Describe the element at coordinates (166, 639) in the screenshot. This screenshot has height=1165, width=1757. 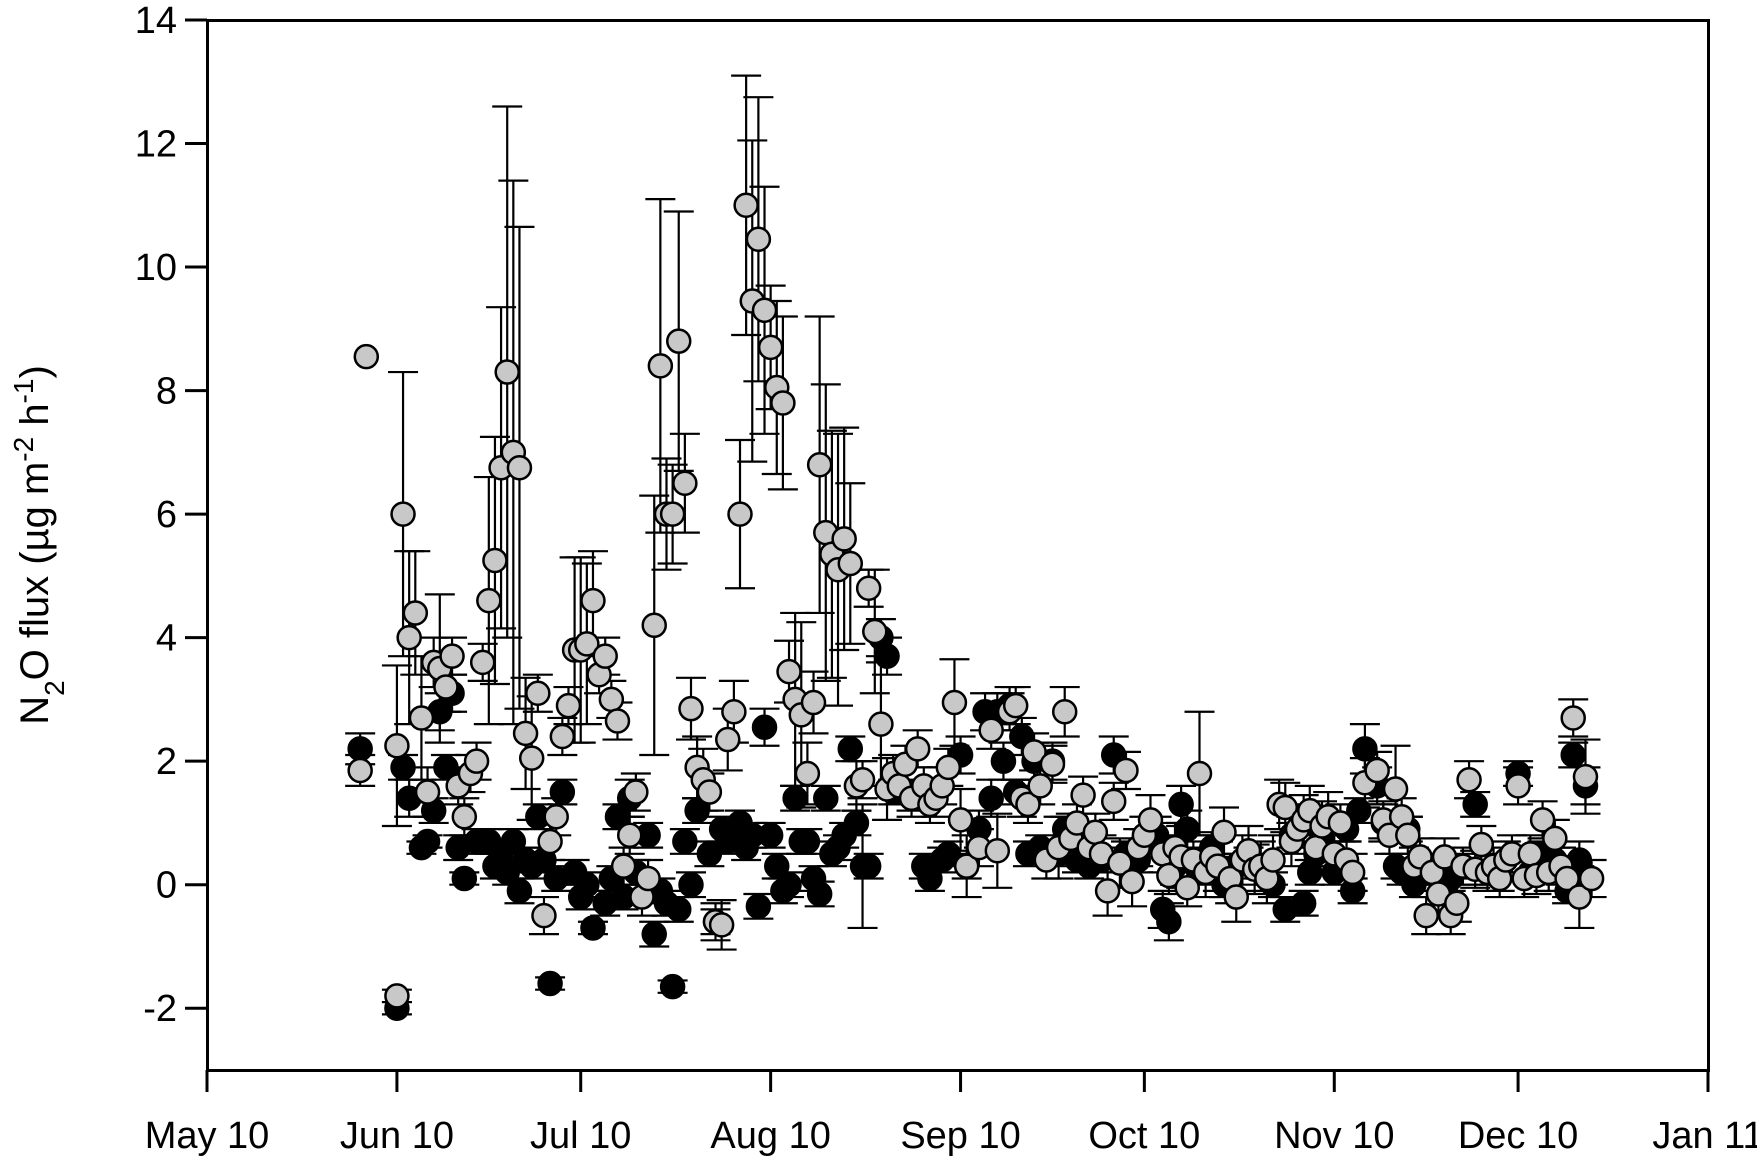
I see `y-tick-label: 4` at that location.